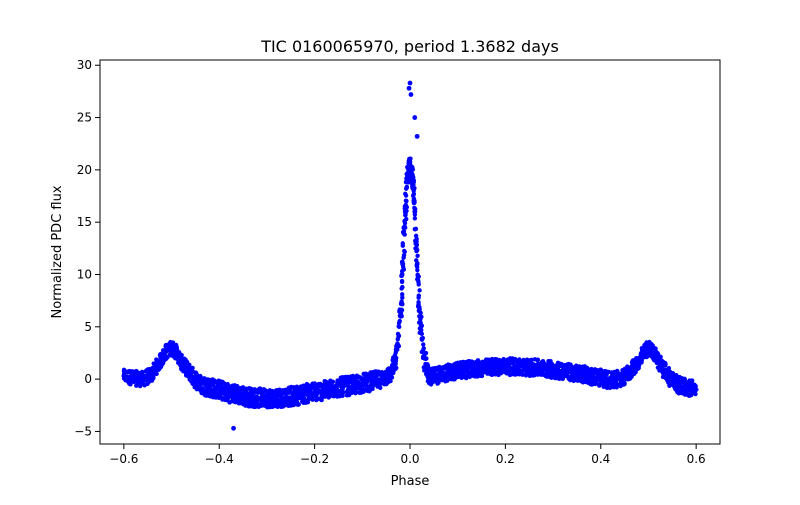 The height and width of the screenshot is (505, 800). What do you see at coordinates (57, 251) in the screenshot?
I see `y-axis-label: Normalized PDC flux` at bounding box center [57, 251].